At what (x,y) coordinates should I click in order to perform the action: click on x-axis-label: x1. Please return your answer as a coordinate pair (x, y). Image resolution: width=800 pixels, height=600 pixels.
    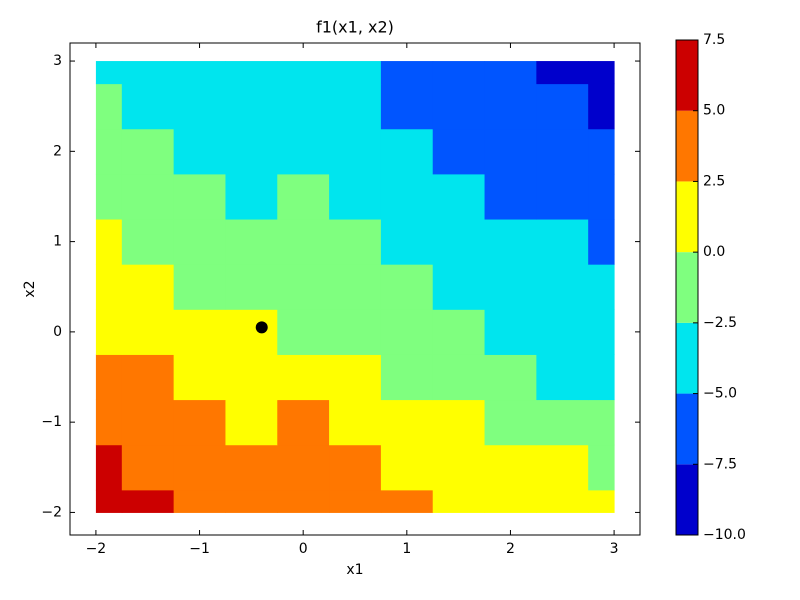
    Looking at the image, I should click on (354, 570).